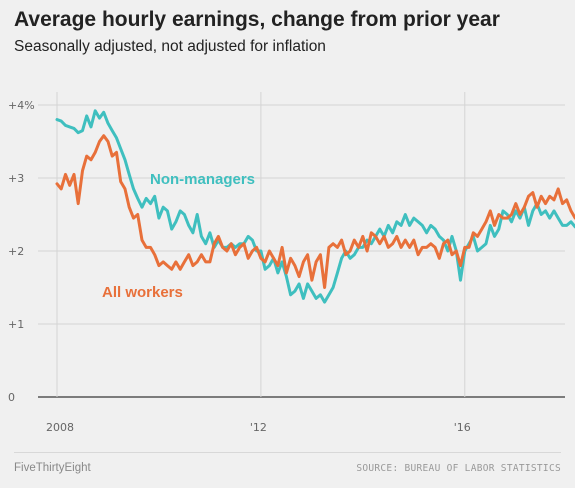 The image size is (575, 488). What do you see at coordinates (16, 251) in the screenshot?
I see `y-tick-label: +2` at bounding box center [16, 251].